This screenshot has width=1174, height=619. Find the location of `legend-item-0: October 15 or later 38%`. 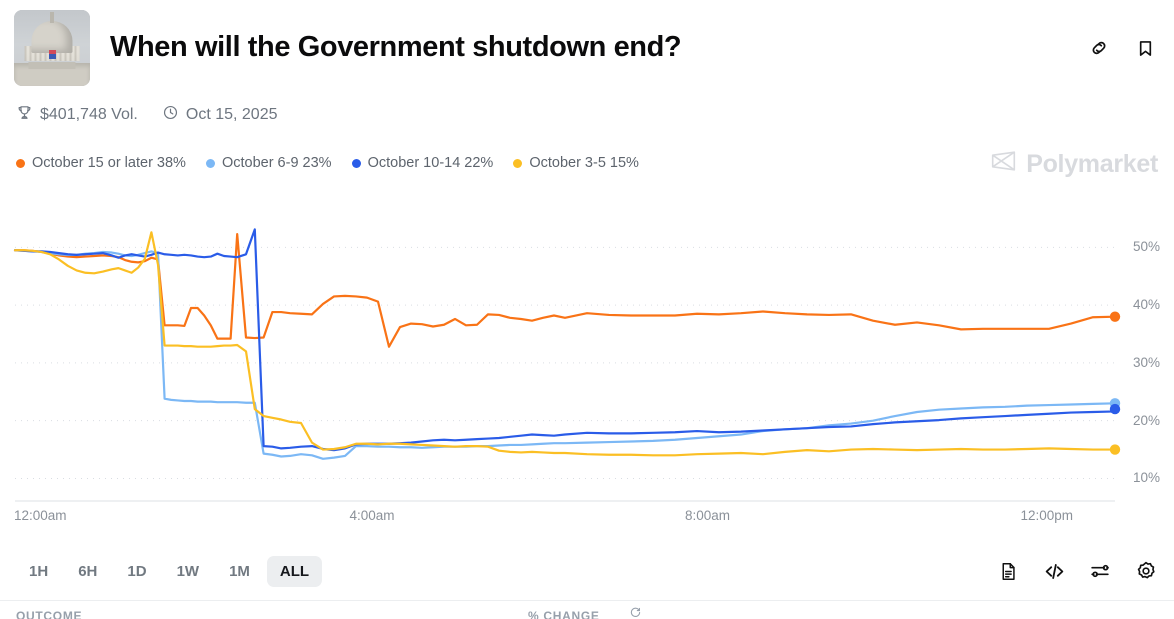

legend-item-0: October 15 or later 38% is located at coordinates (101, 163).